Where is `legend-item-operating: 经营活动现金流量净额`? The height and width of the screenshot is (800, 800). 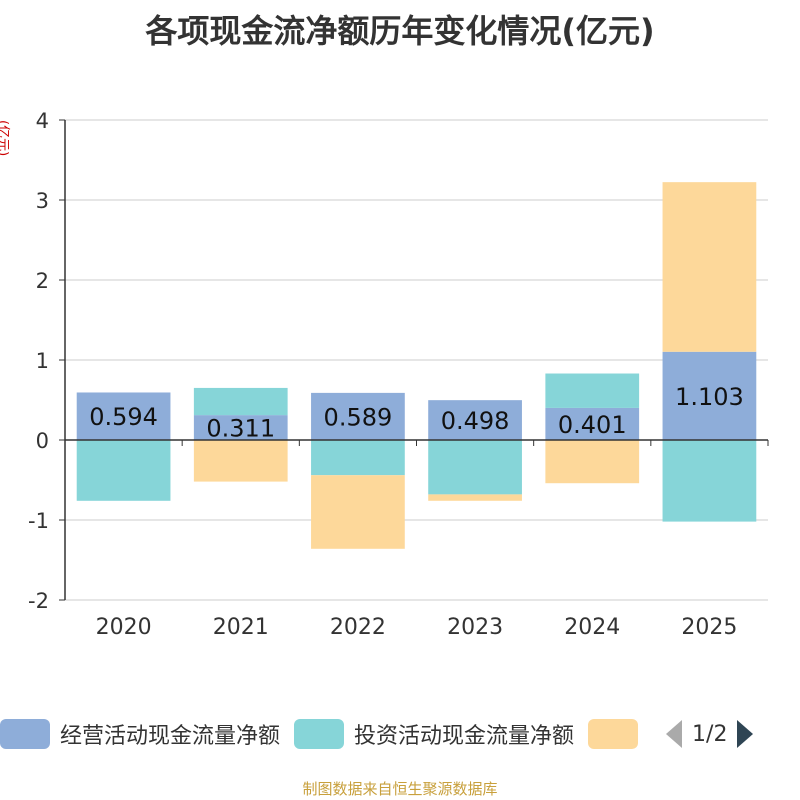 legend-item-operating: 经营活动现金流量净额 is located at coordinates (140, 734).